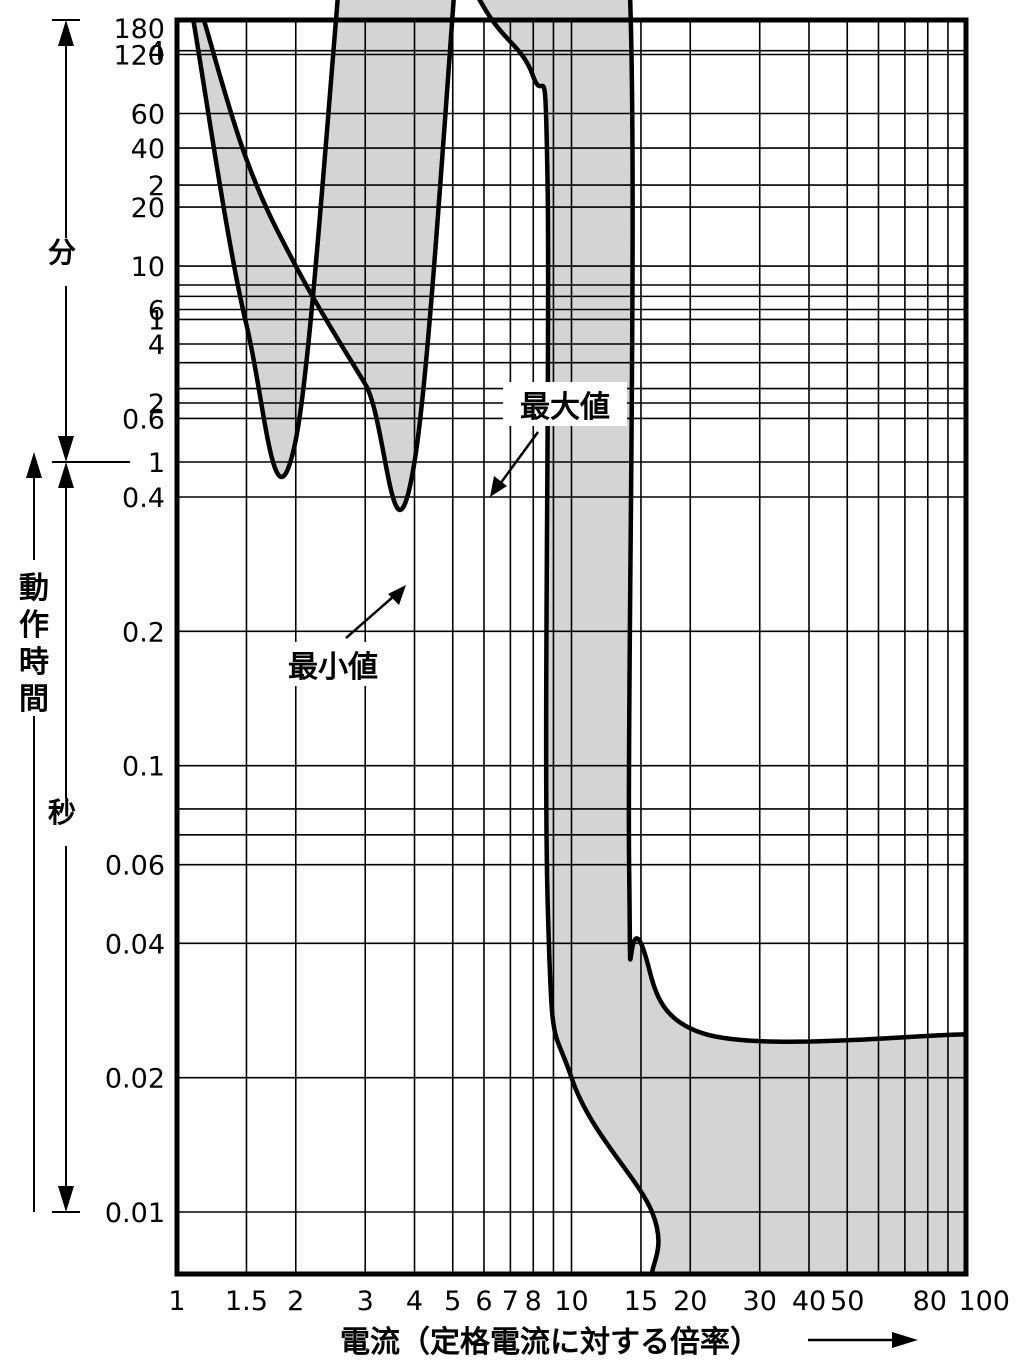  Describe the element at coordinates (365, 1301) in the screenshot. I see `x-tick-label: 3` at that location.